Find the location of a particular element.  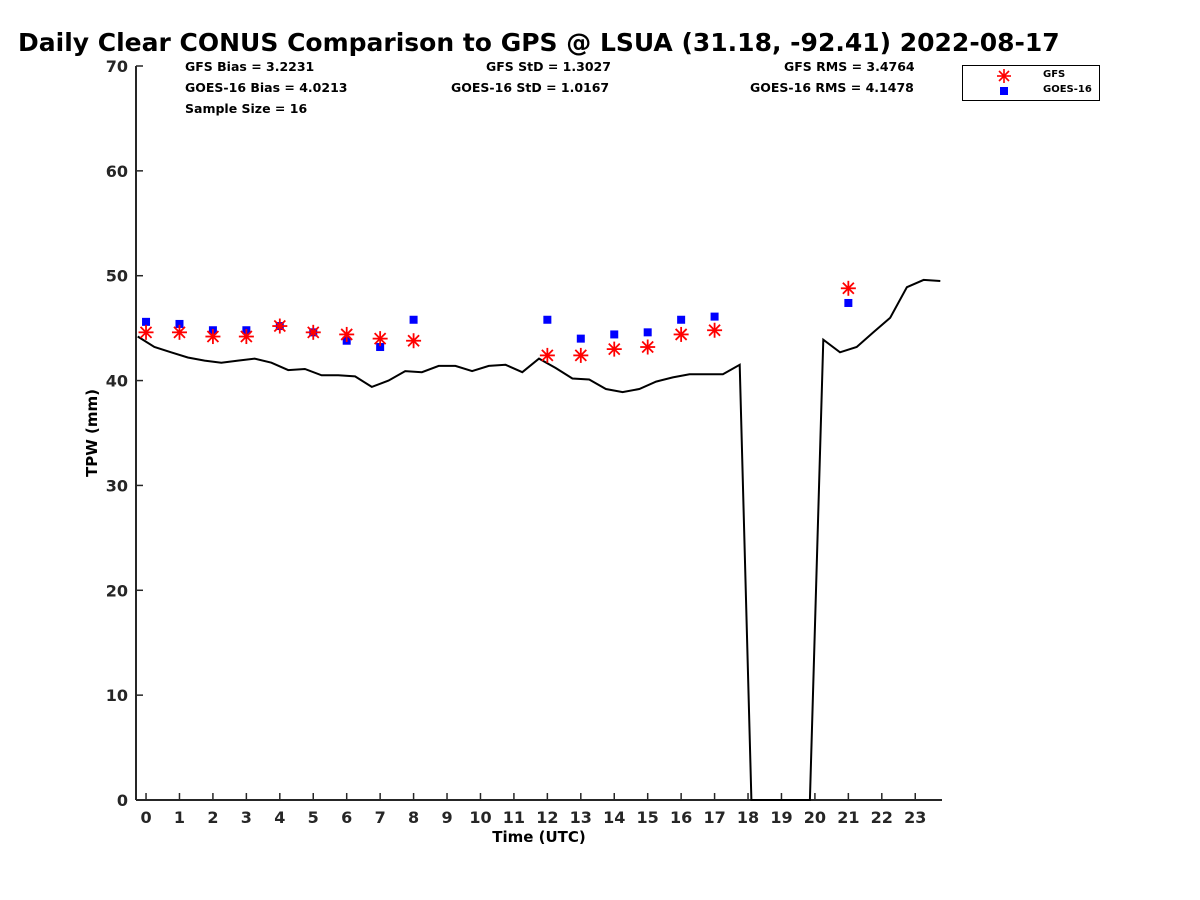

x-axis-label: Time (UTC) is located at coordinates (539, 837).